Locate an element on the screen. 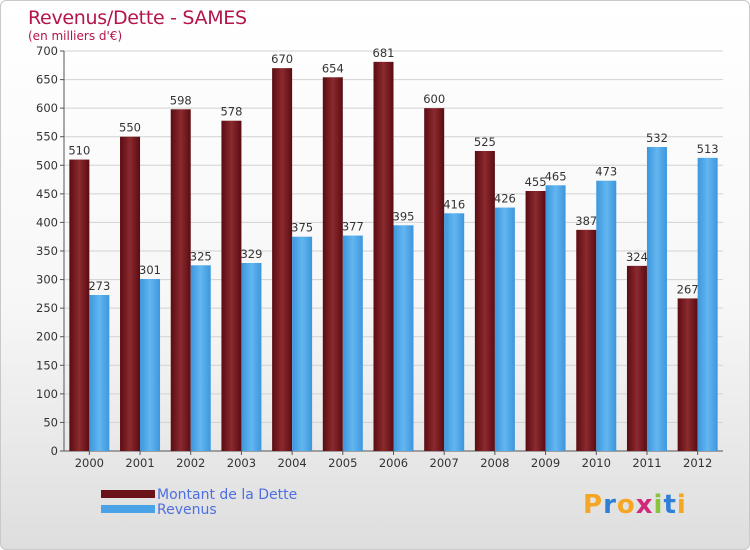  x-tick-label: 2005 is located at coordinates (342, 463).